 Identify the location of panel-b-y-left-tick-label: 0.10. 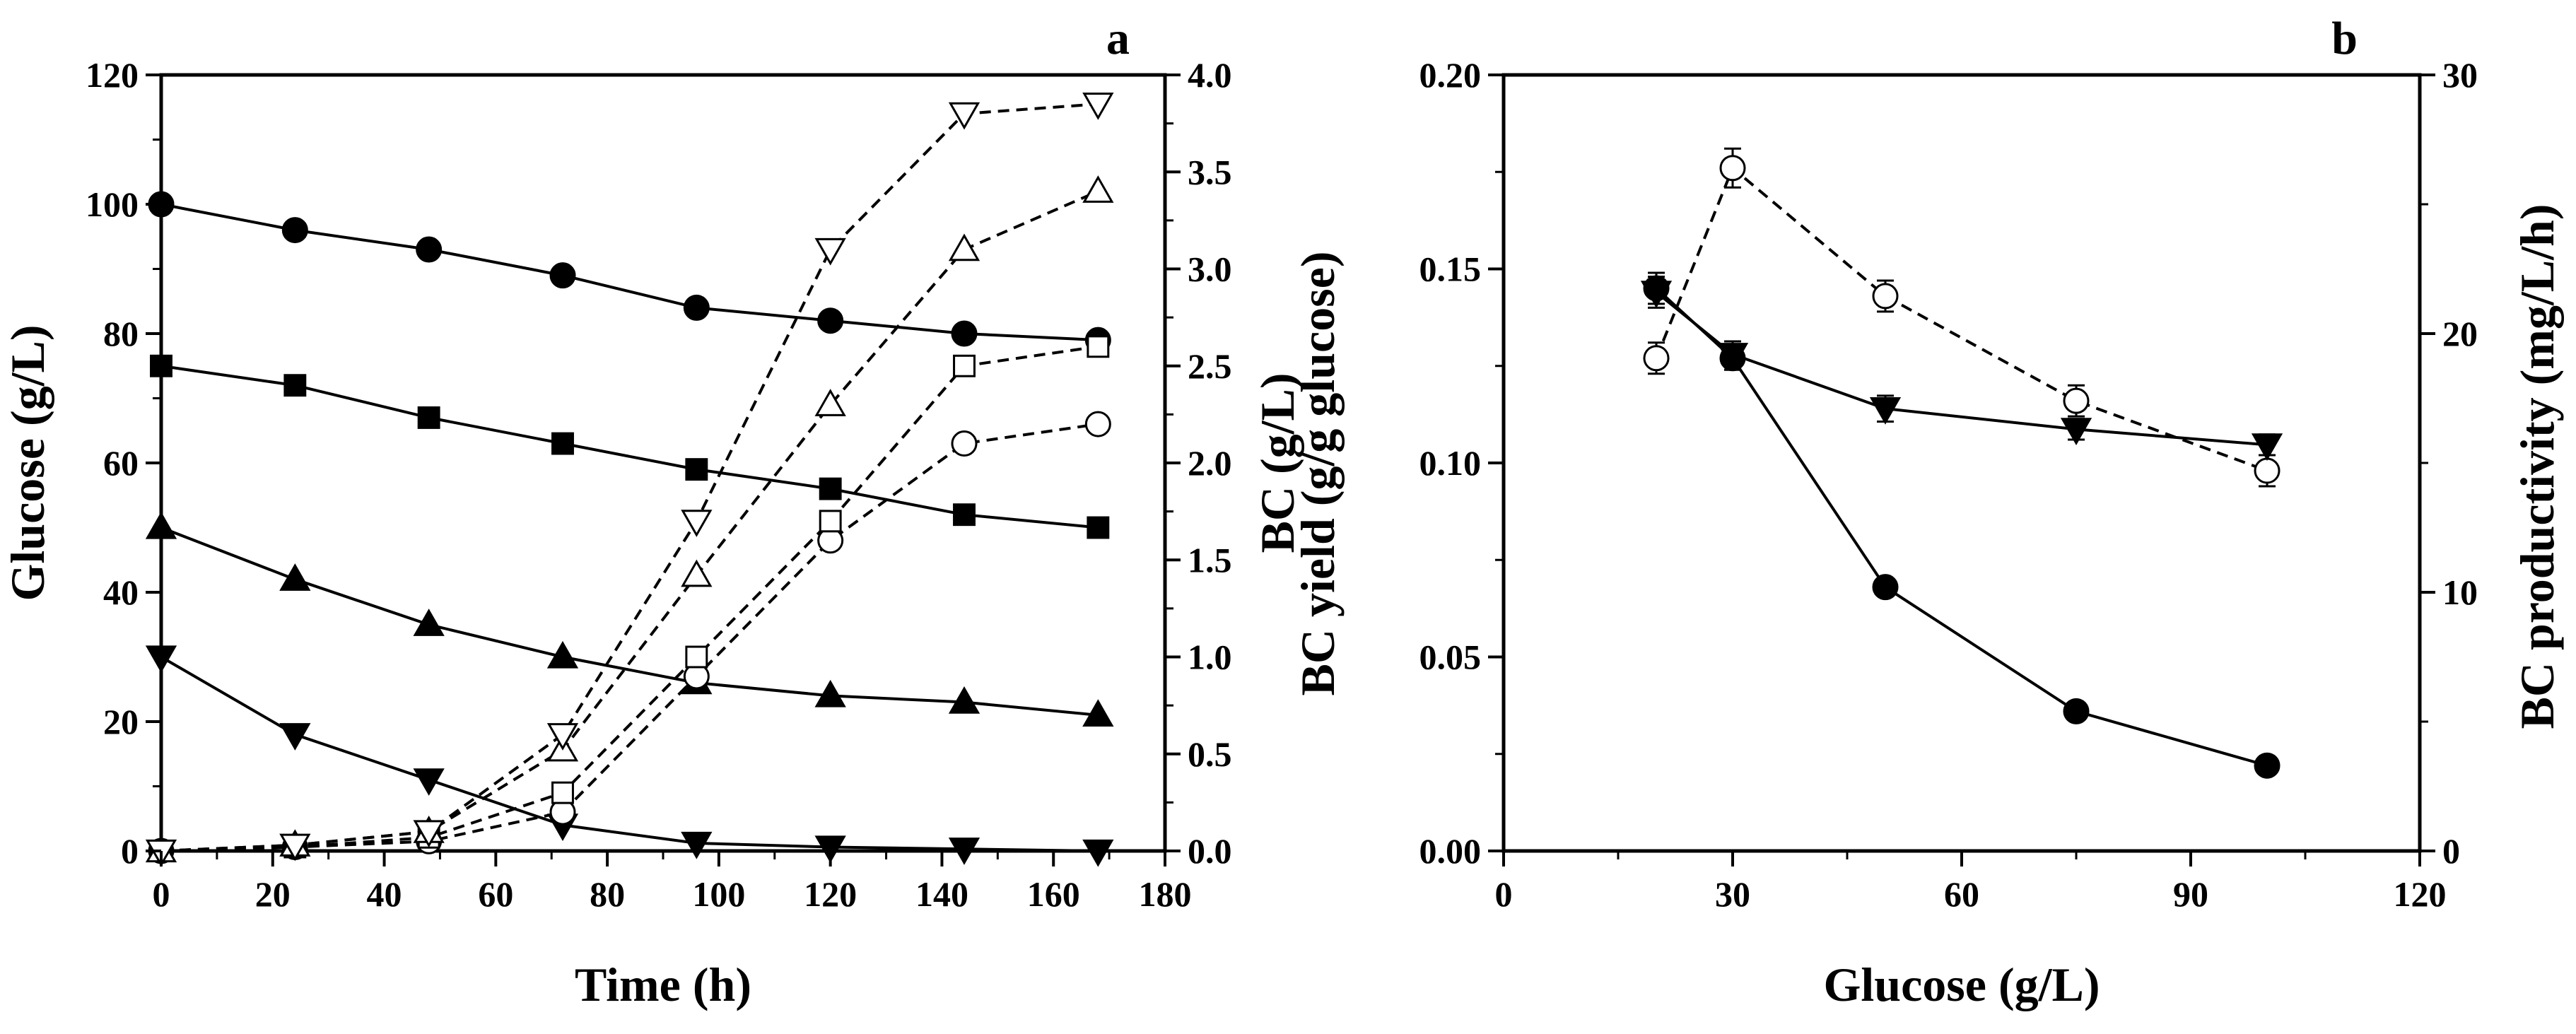
(1450, 463).